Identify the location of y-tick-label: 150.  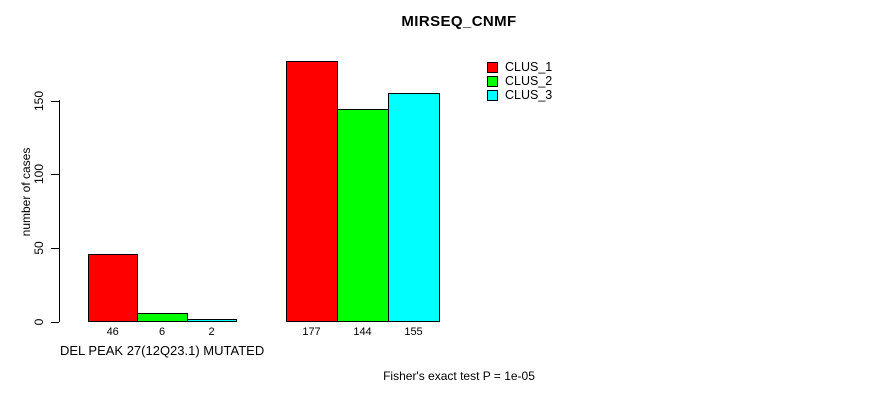
(39, 100).